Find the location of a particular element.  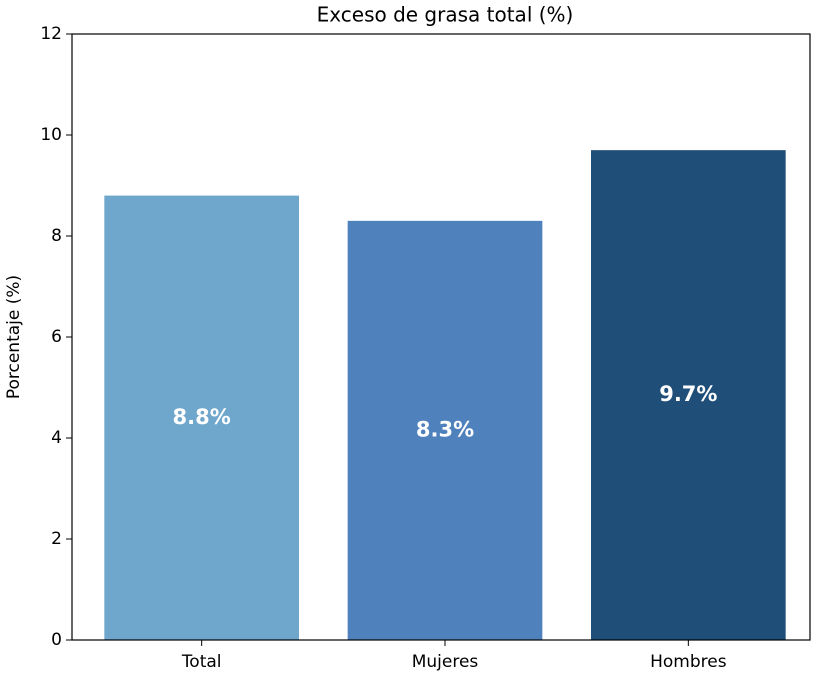

bar is located at coordinates (445, 430).